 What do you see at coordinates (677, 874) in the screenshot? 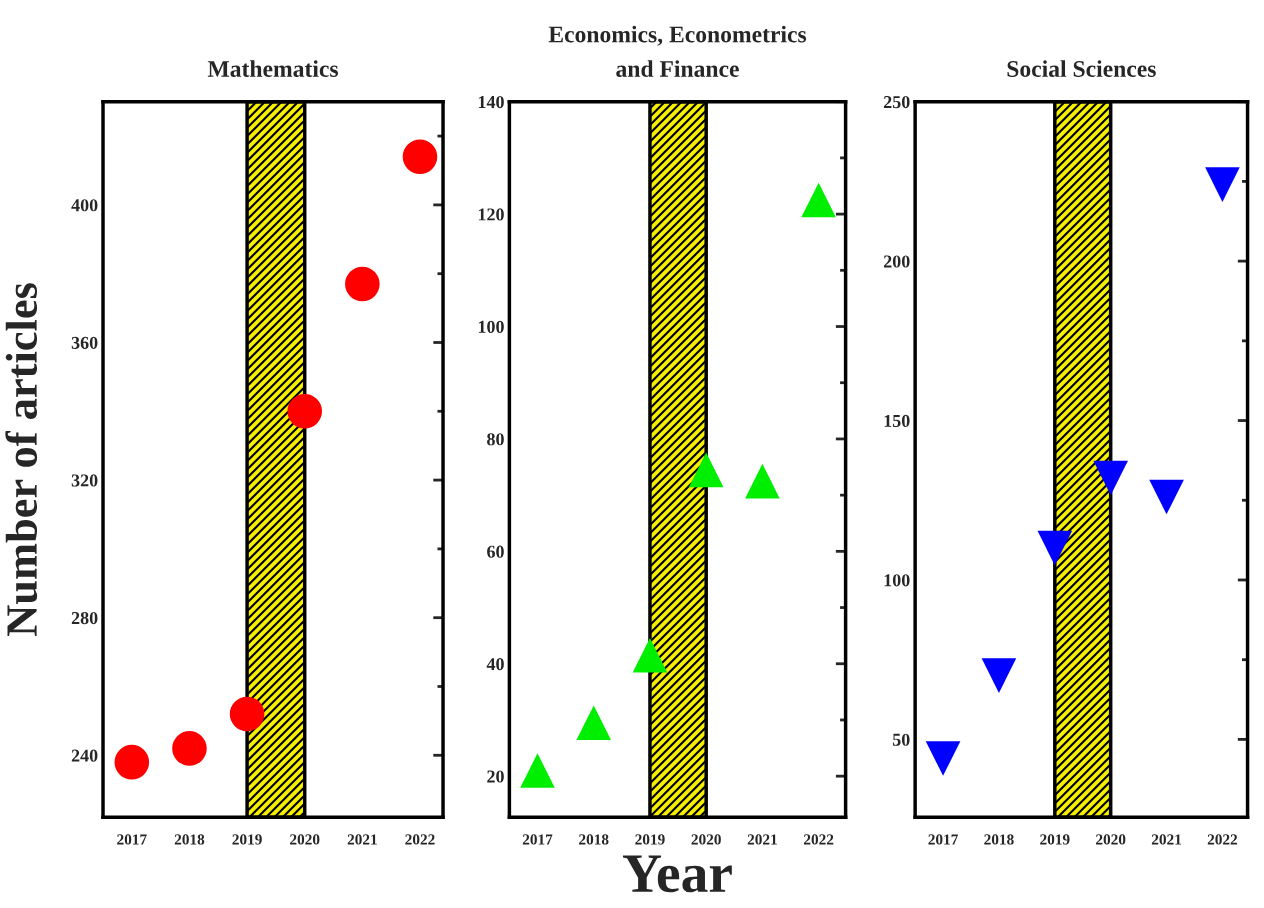
I see `x-axis-title: Year` at bounding box center [677, 874].